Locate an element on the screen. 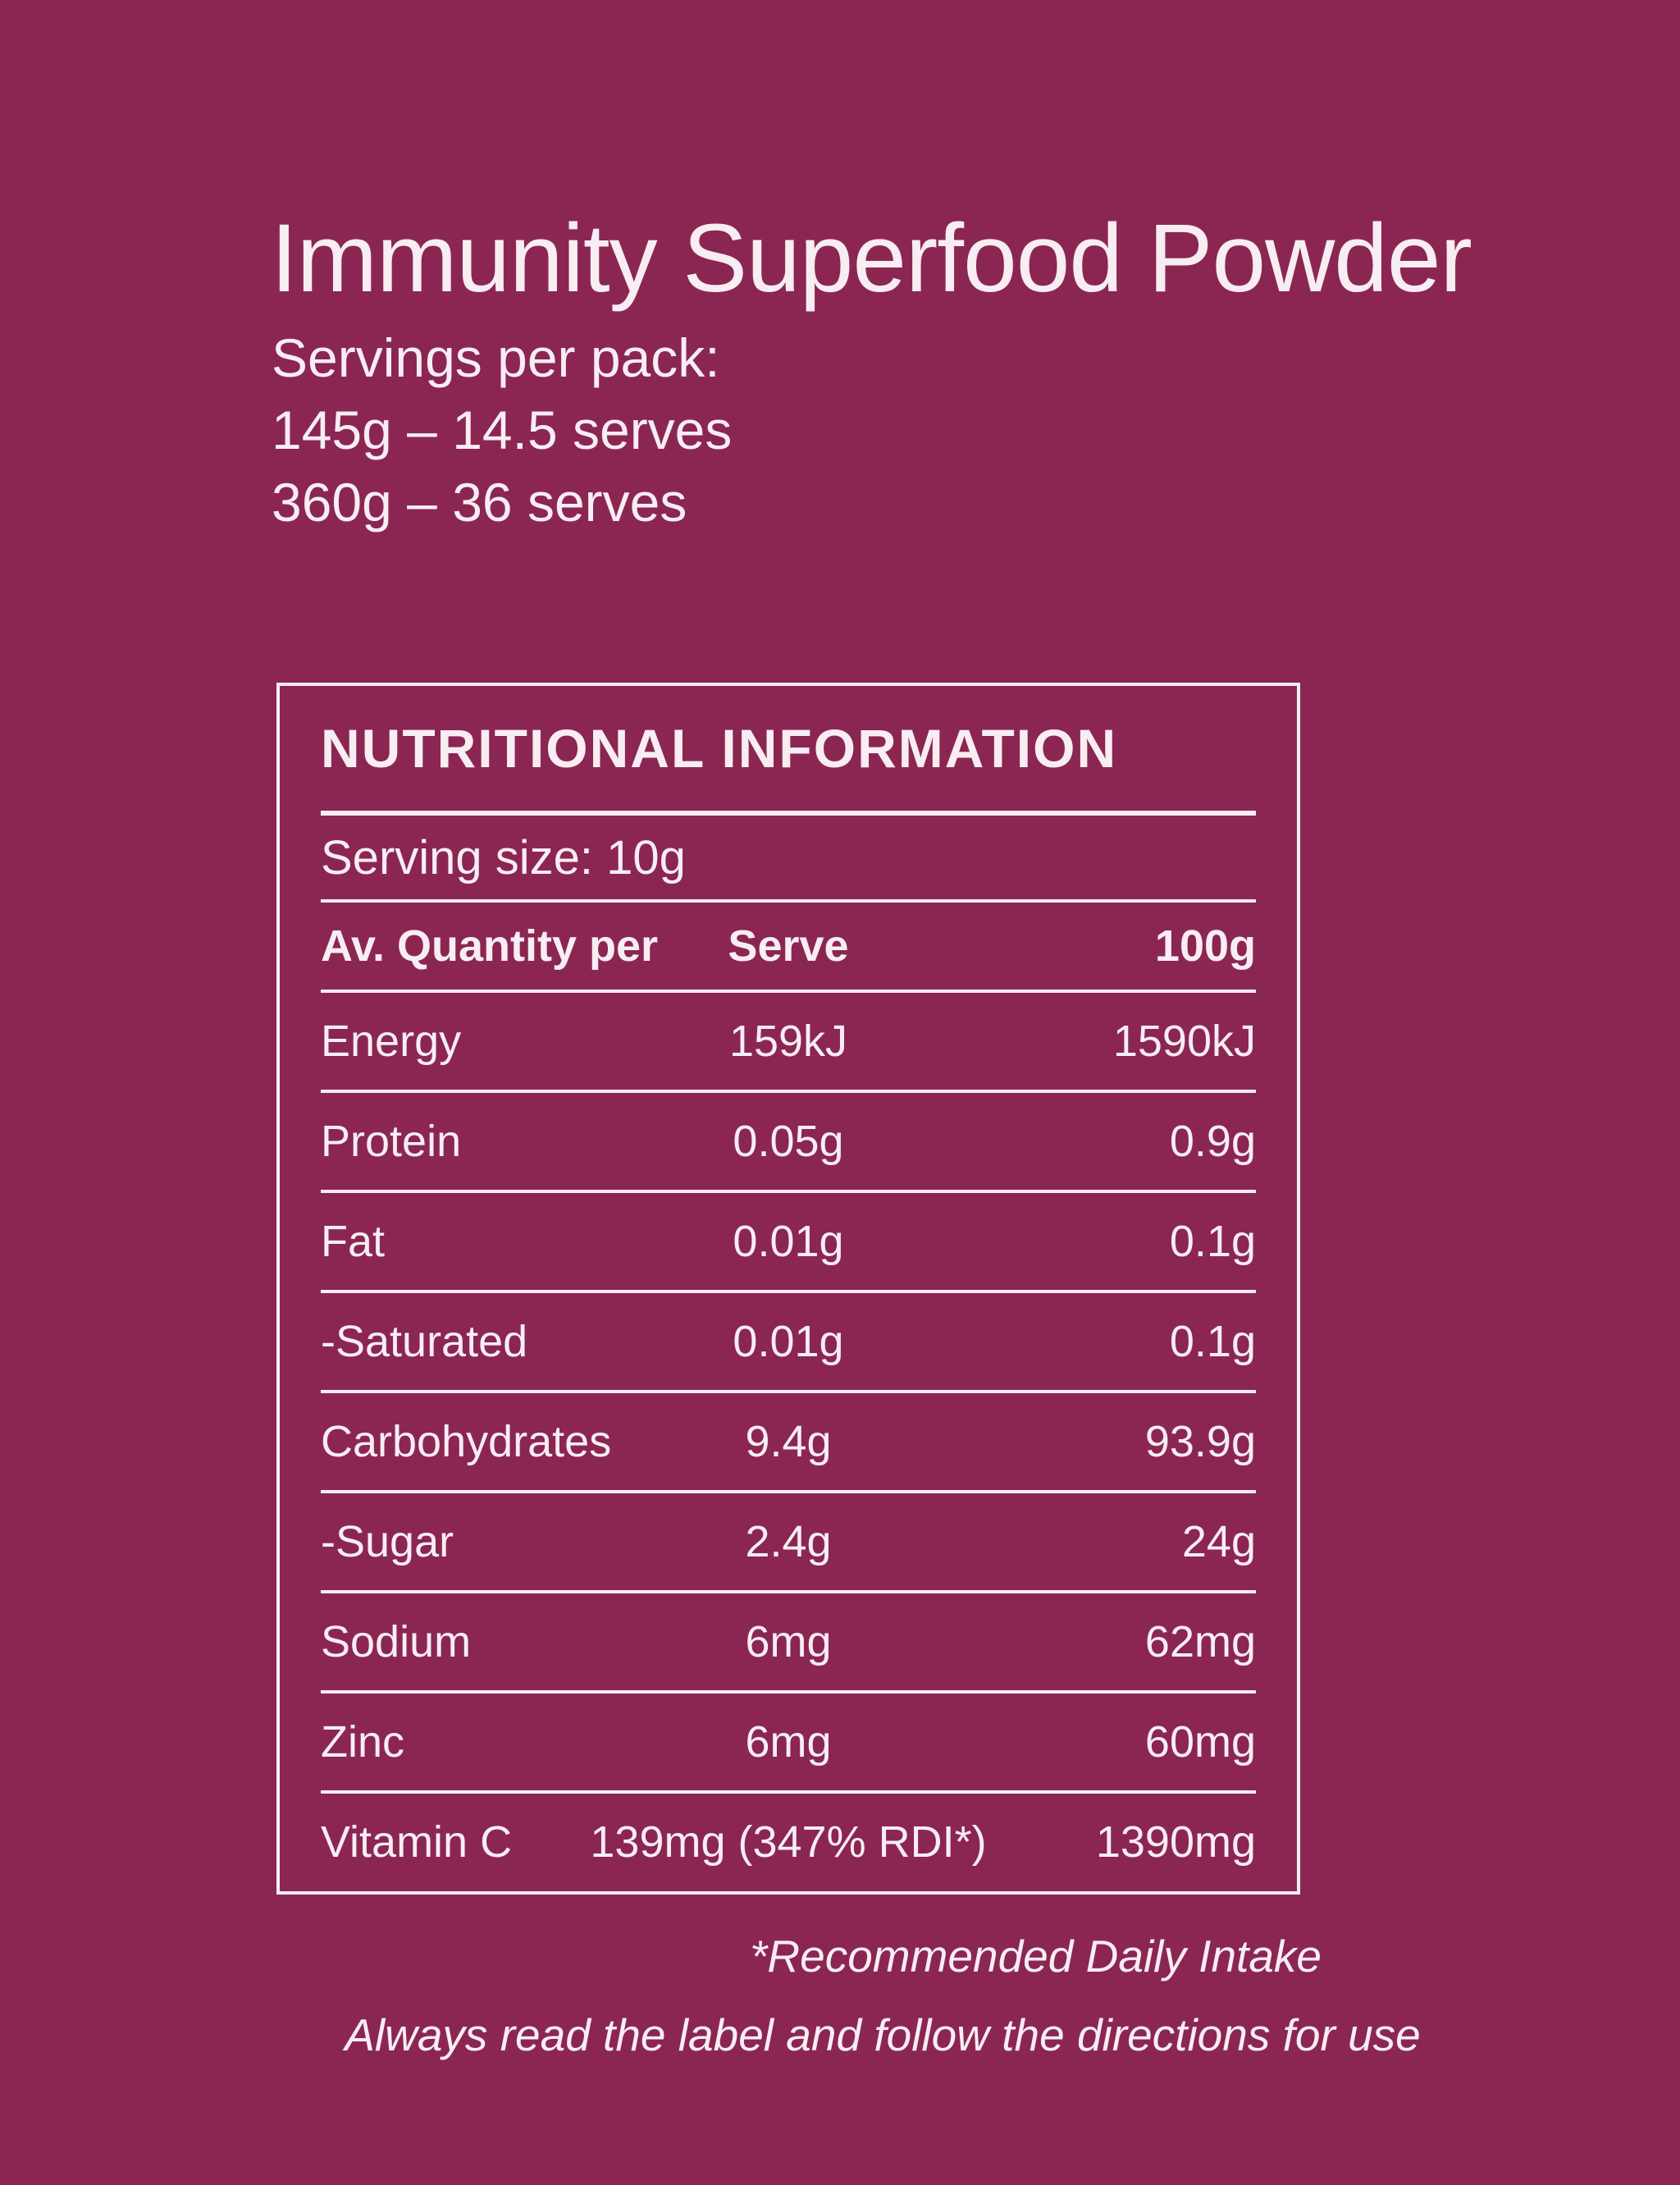  column-header-serve: Serve is located at coordinates (789, 946).